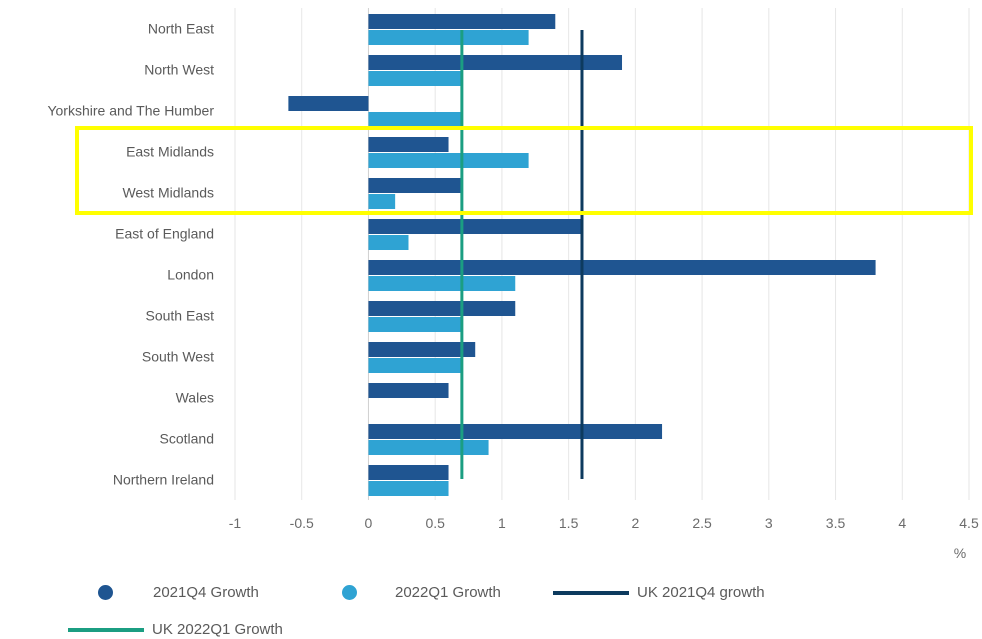 The width and height of the screenshot is (982, 639). What do you see at coordinates (164, 234) in the screenshot?
I see `category-label: East of England` at bounding box center [164, 234].